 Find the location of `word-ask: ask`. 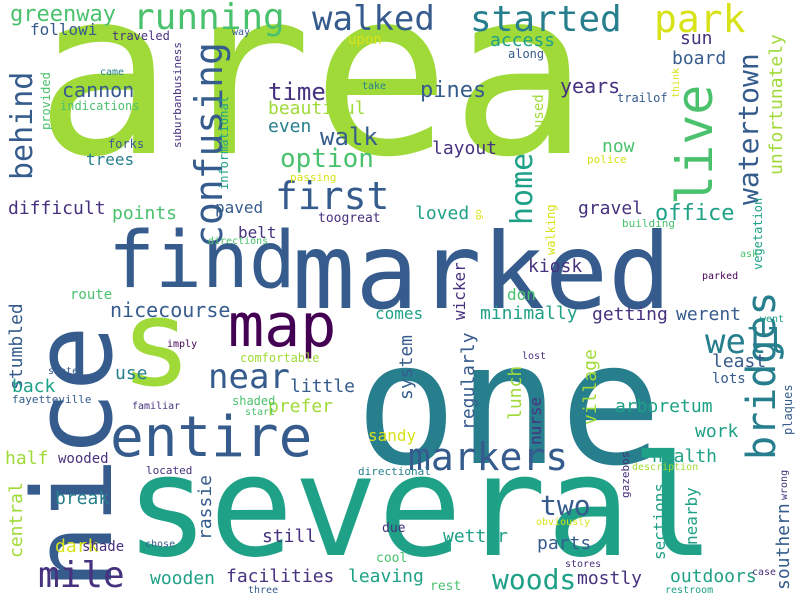

word-ask: ask is located at coordinates (749, 254).